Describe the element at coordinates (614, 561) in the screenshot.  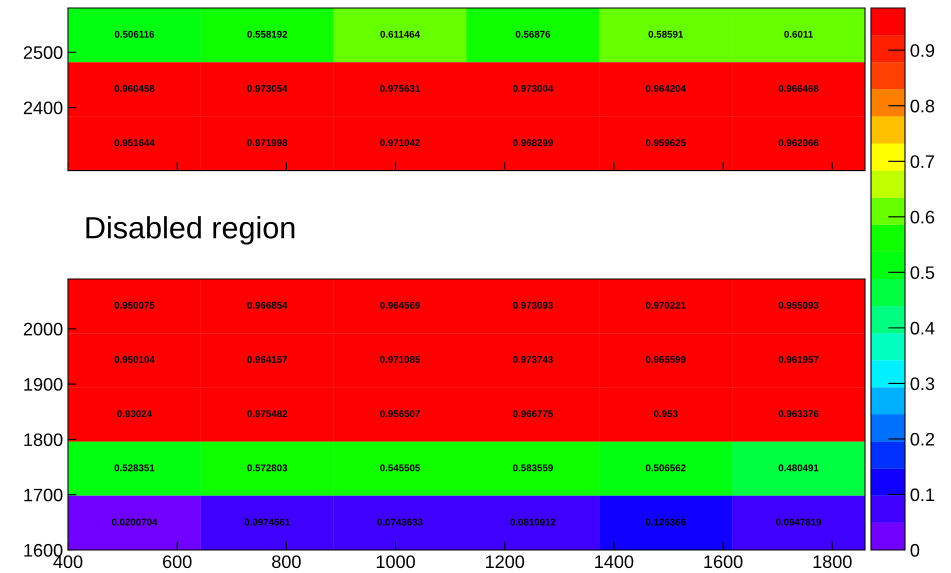
I see `x-tick-label: 1400` at that location.